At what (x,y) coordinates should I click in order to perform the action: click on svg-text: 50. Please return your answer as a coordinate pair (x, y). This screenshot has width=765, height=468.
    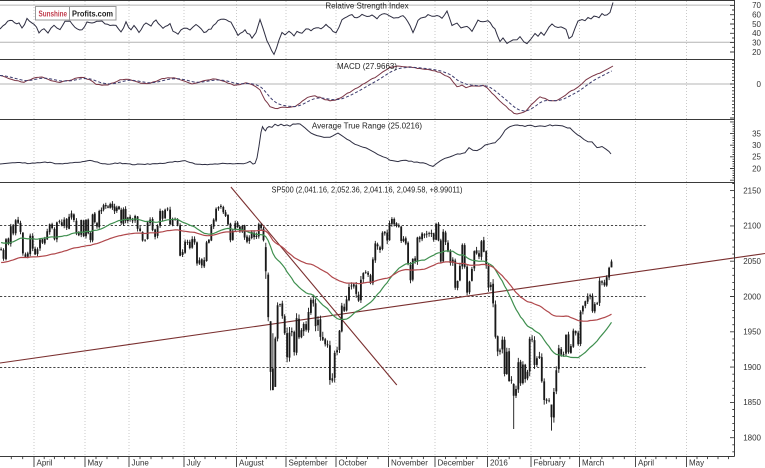
    Looking at the image, I should click on (756, 24).